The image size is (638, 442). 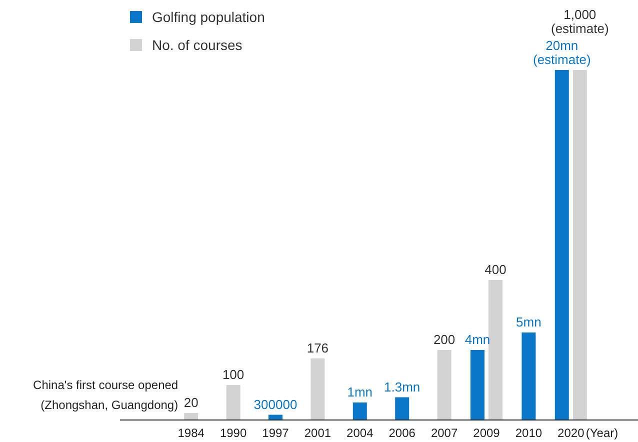 What do you see at coordinates (208, 17) in the screenshot?
I see `legend-label: Golfing population` at bounding box center [208, 17].